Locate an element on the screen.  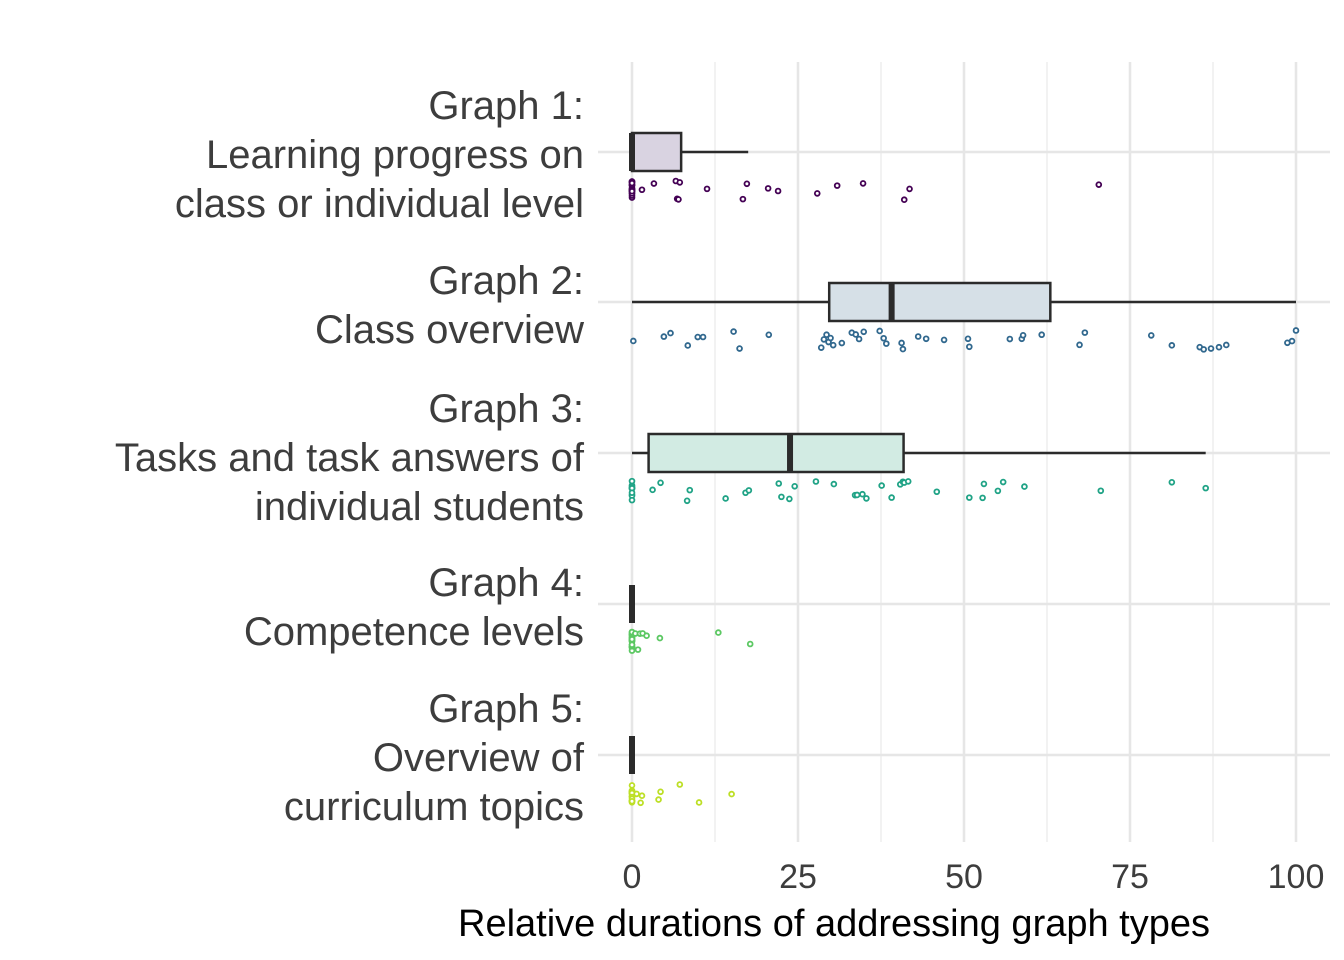
category-label: Tasks and task answers of is located at coordinates (350, 458).